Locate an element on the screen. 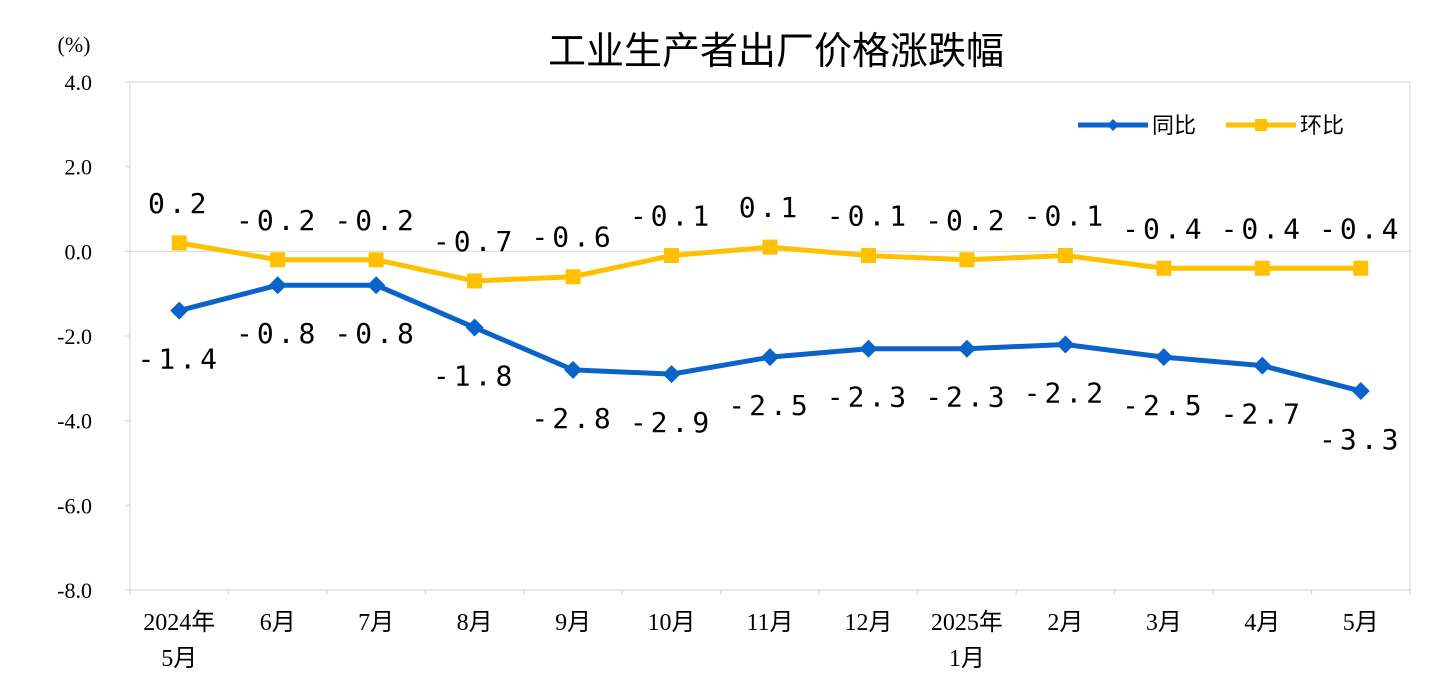  x-tick-label: 2024年 is located at coordinates (179, 622).